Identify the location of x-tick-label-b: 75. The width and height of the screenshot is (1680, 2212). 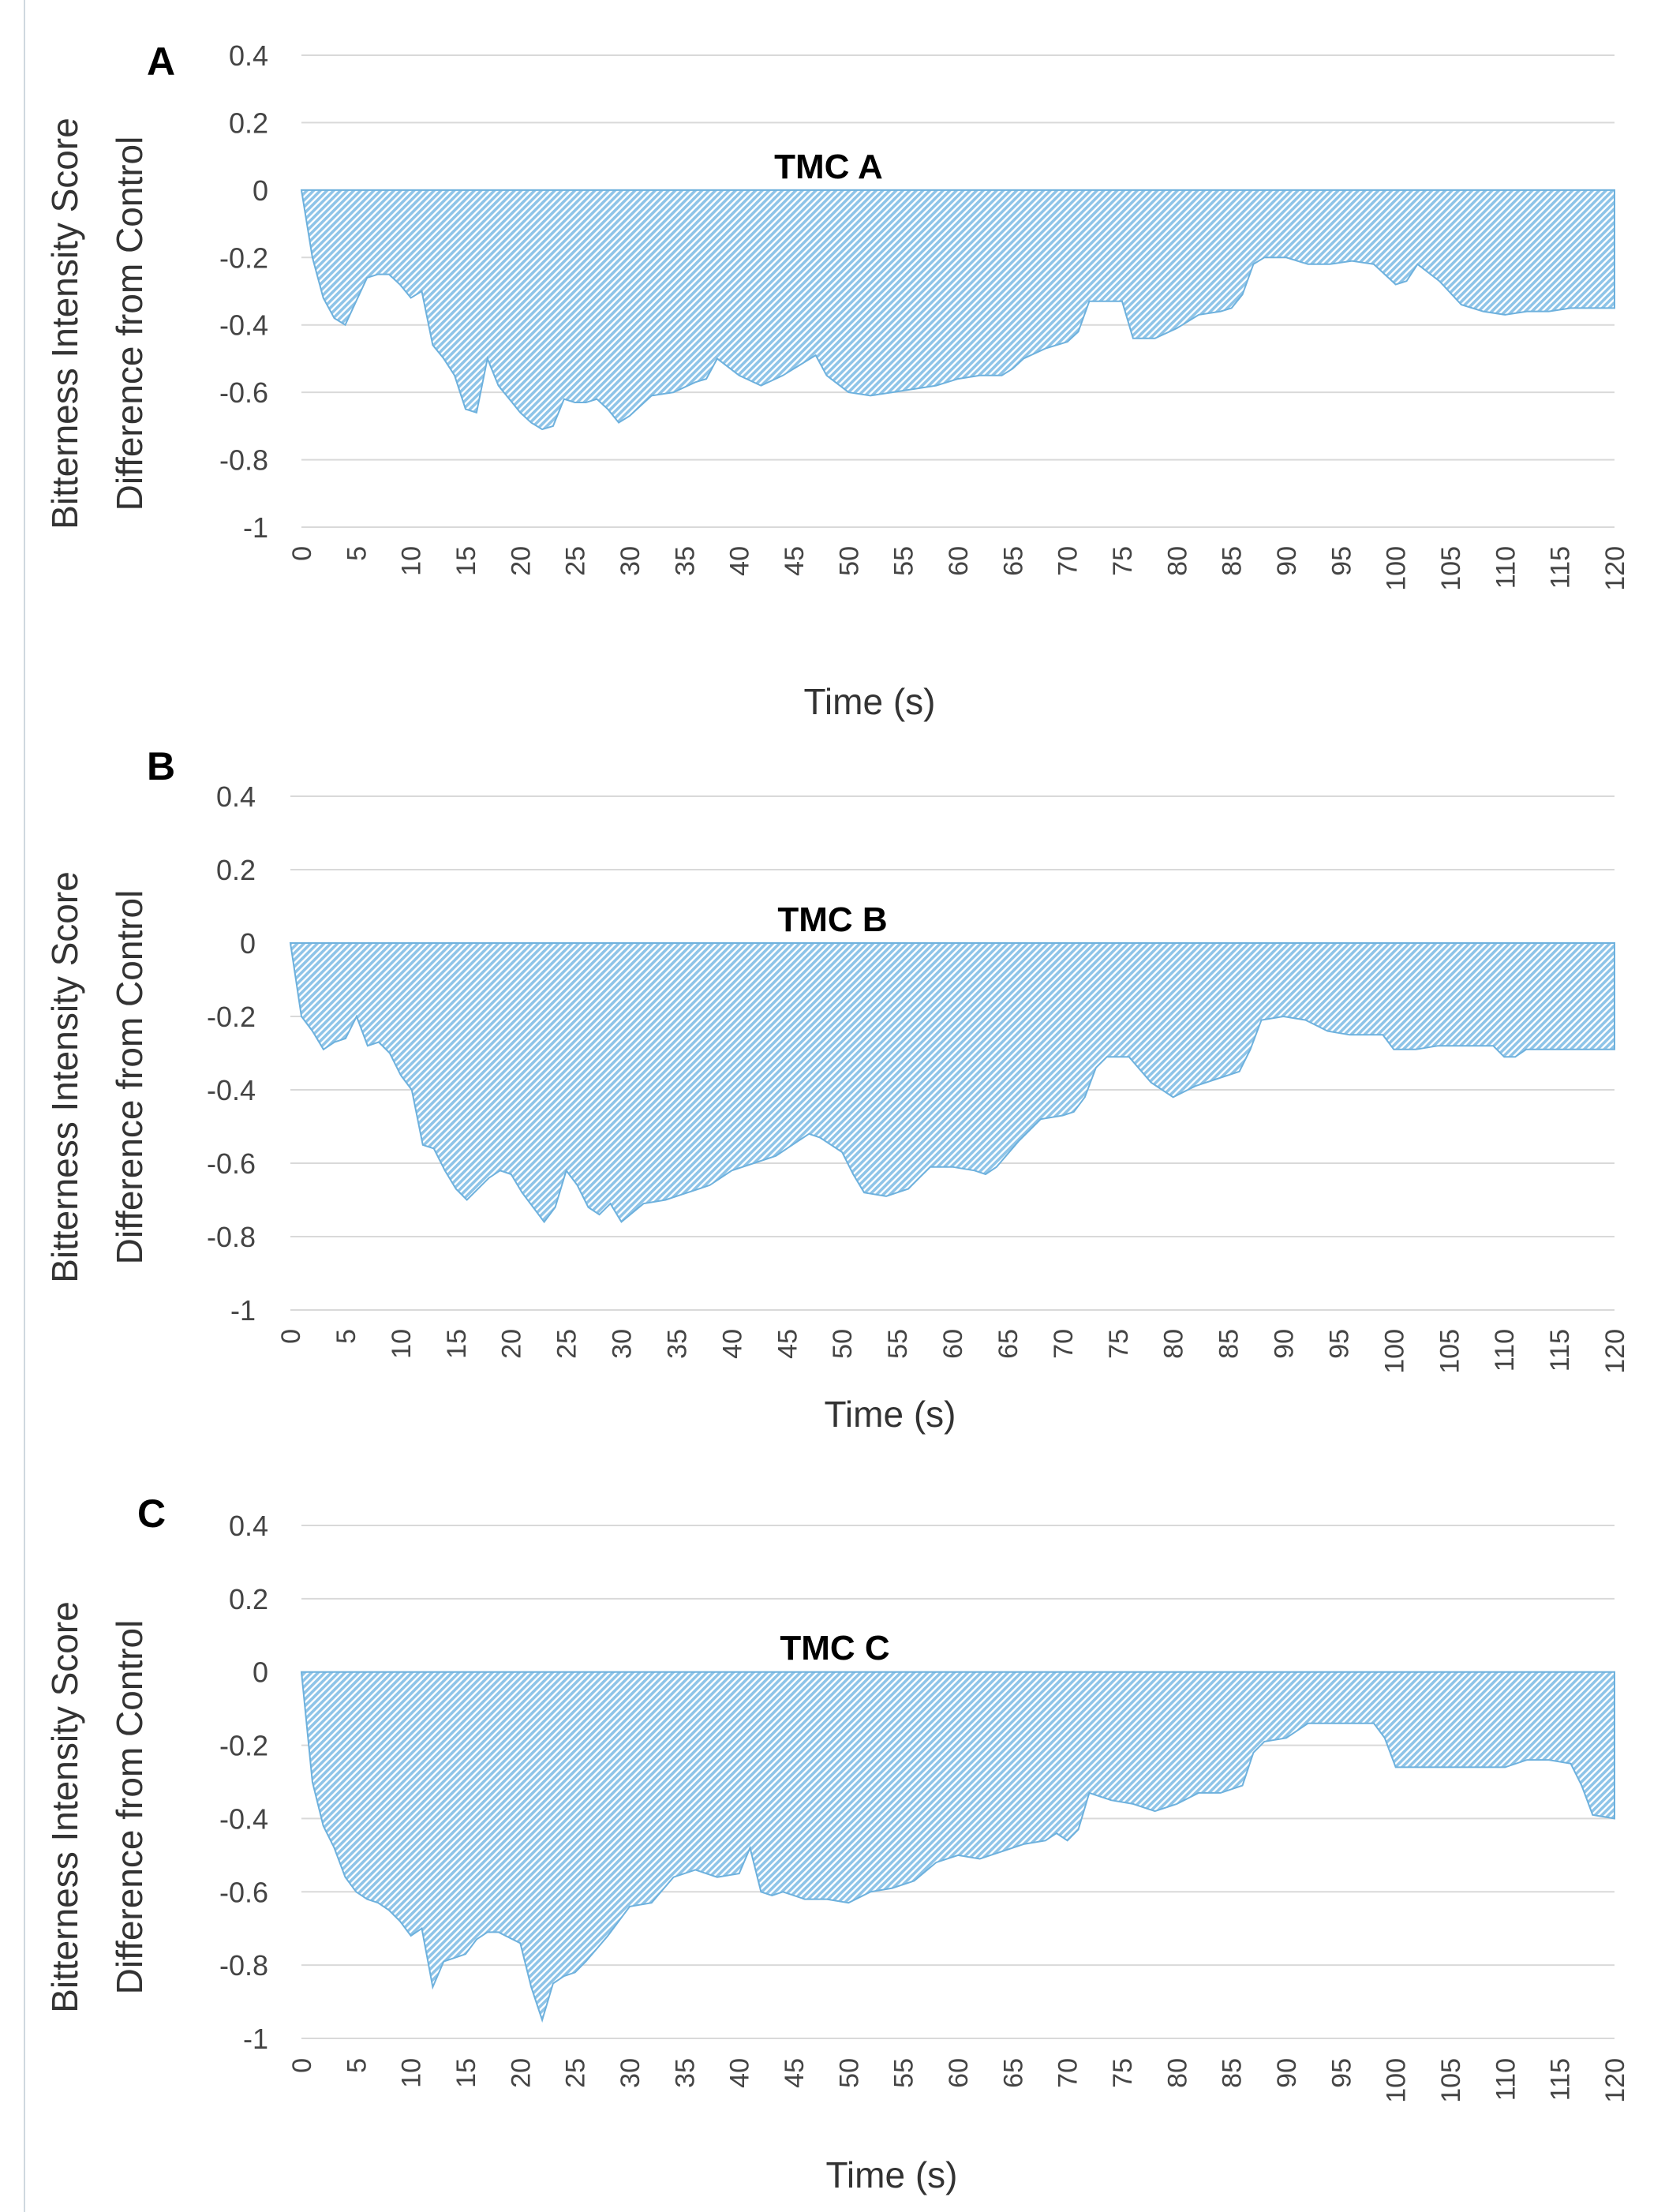
(1119, 1344).